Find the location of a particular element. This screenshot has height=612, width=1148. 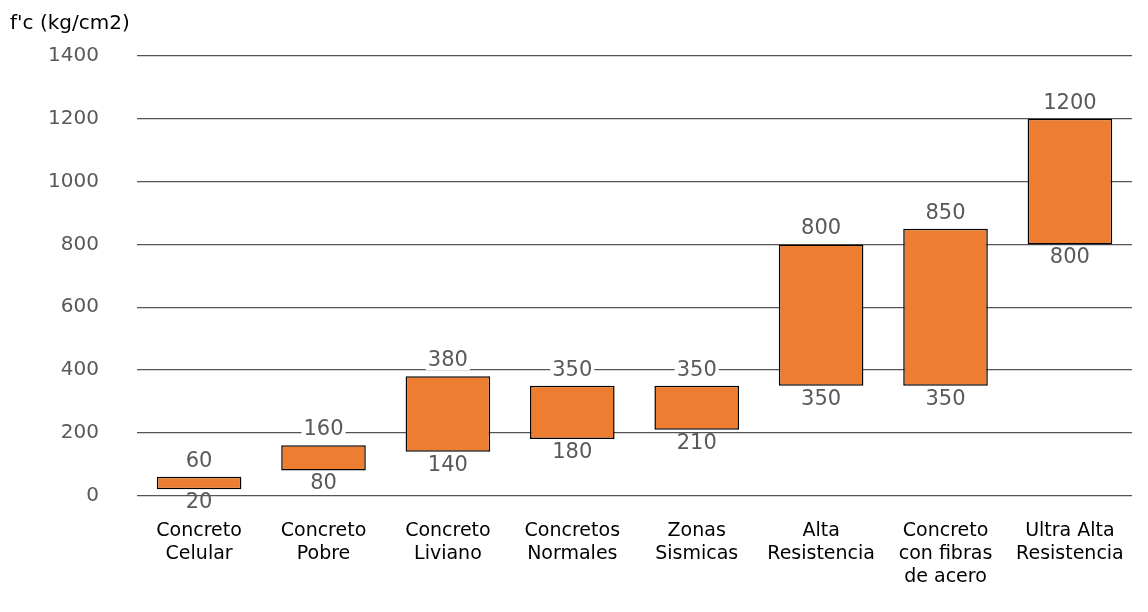

annotation: 380 is located at coordinates (447, 359).